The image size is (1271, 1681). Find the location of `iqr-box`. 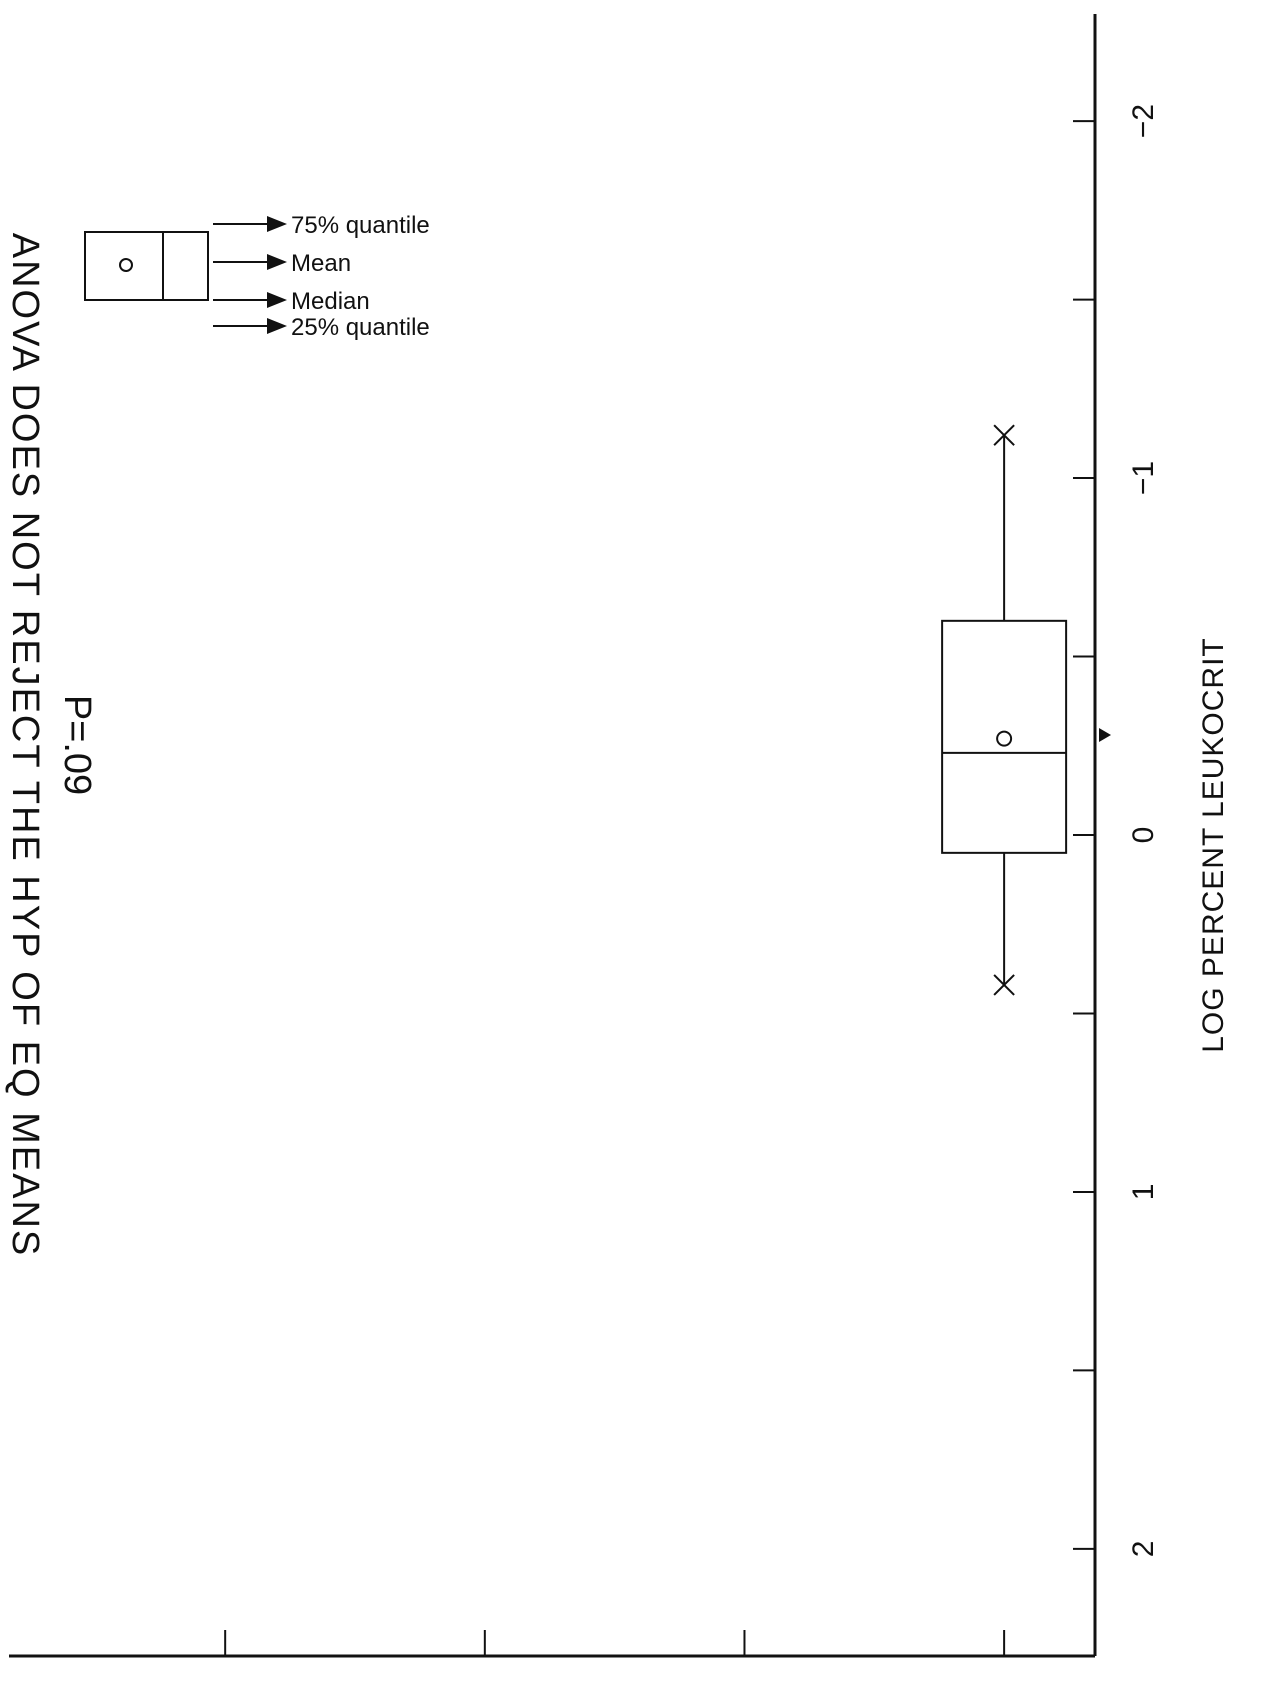

iqr-box is located at coordinates (1004, 736).